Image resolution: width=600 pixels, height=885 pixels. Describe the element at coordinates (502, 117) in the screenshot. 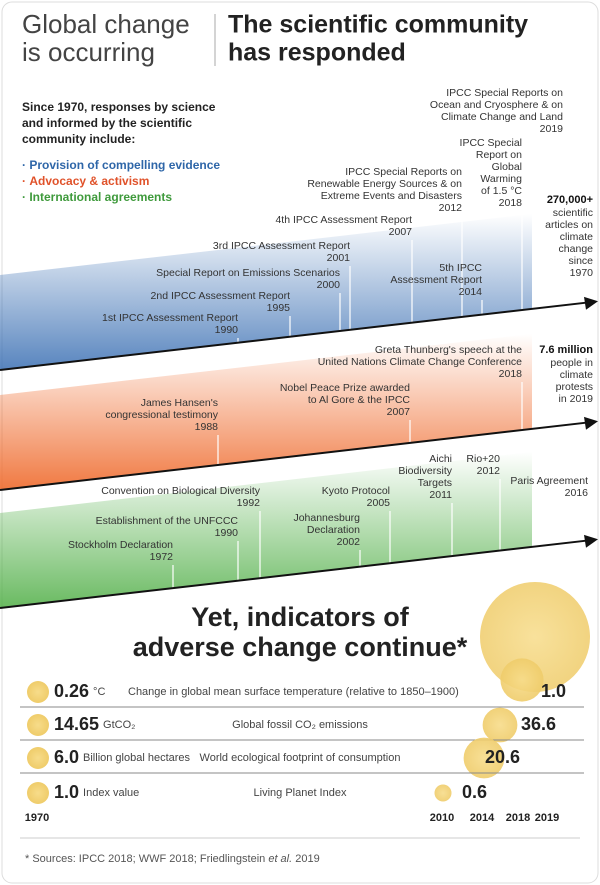

I see `event-label: Climate Change and Land` at that location.